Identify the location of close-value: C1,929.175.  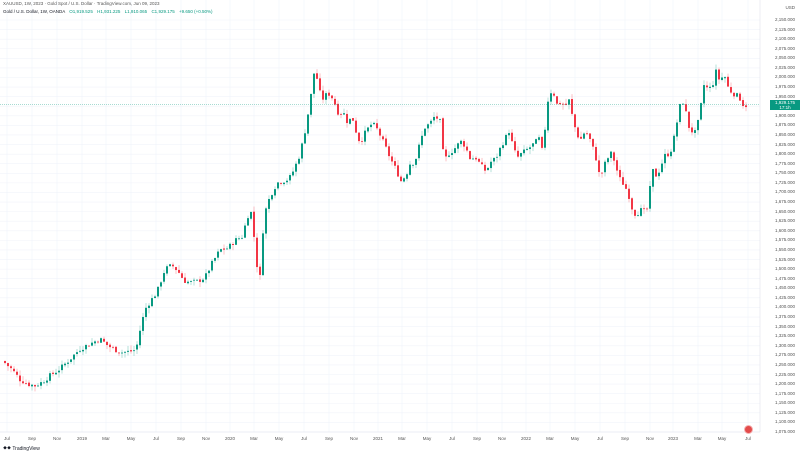
(163, 11).